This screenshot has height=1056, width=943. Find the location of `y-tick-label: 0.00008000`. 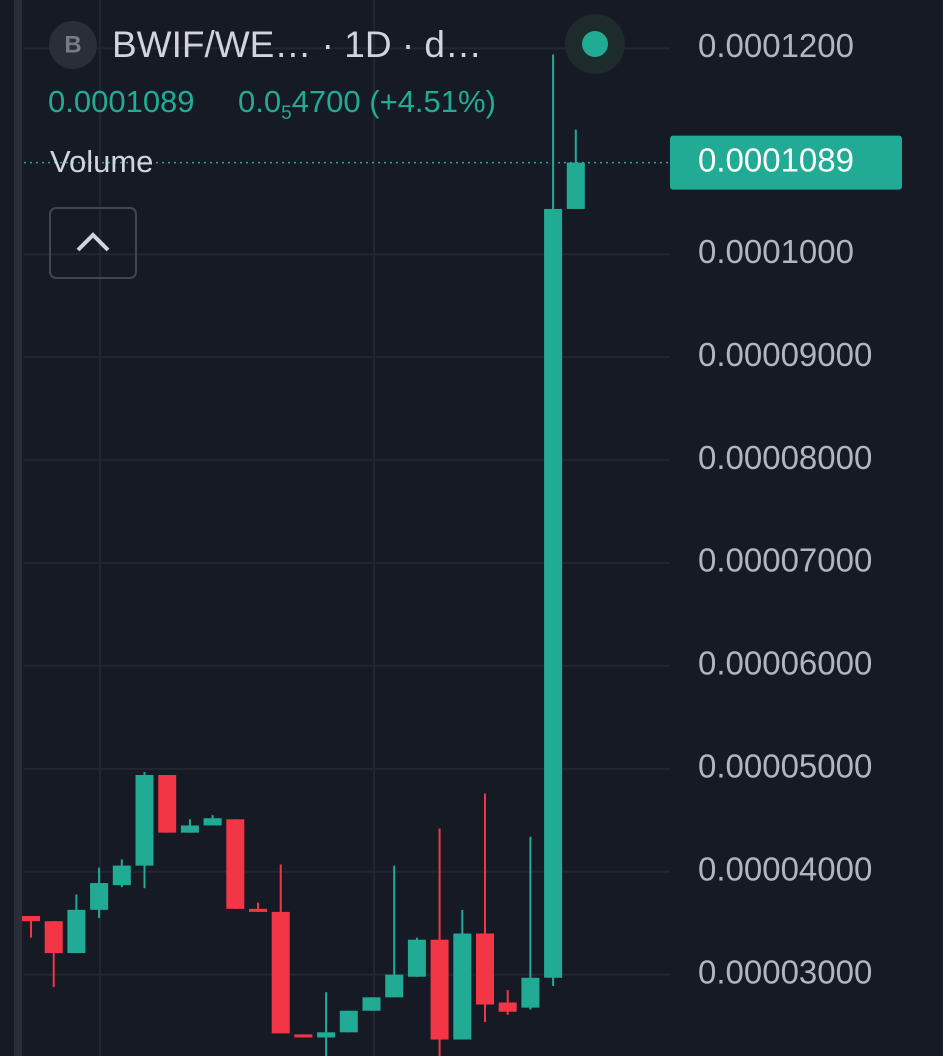

y-tick-label: 0.00008000 is located at coordinates (785, 457).